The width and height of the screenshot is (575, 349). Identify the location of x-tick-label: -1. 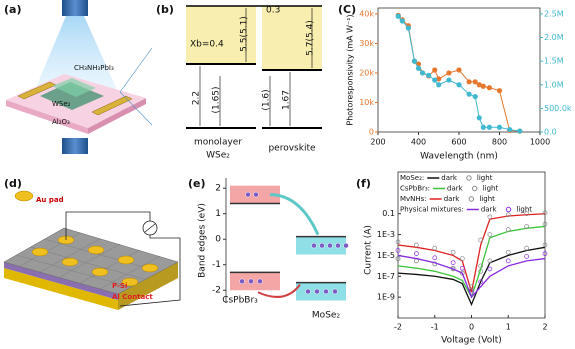
(435, 327).